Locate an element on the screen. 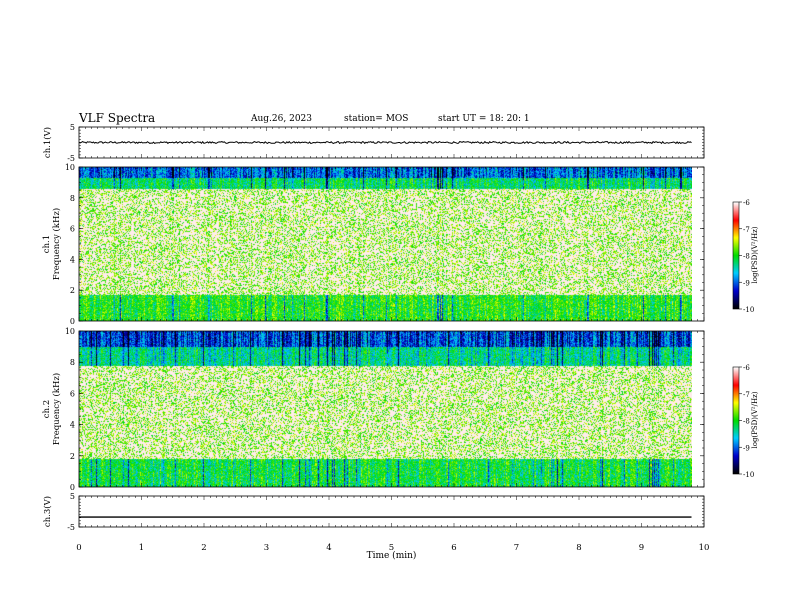 Image resolution: width=792 pixels, height=612 pixels. station-label: station= MOS is located at coordinates (376, 119).